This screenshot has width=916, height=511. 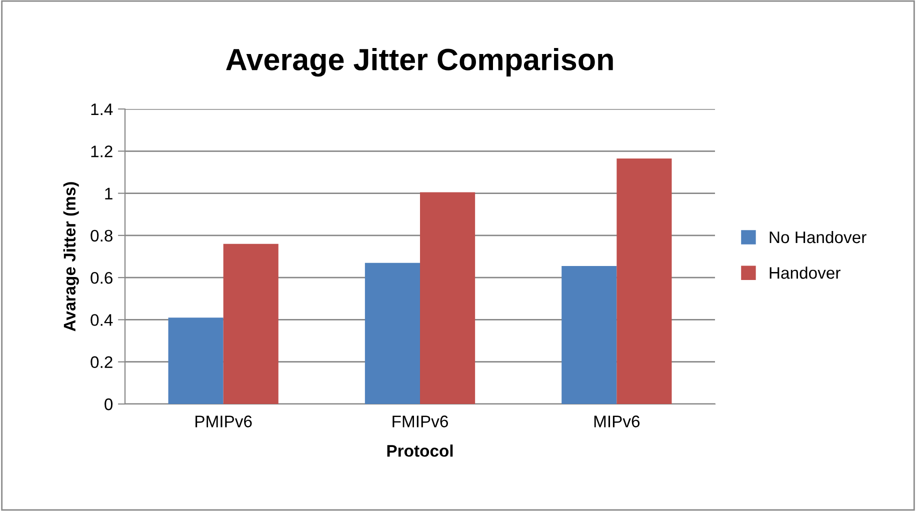 I want to click on y-tick-label: 1.2, so click(x=101, y=152).